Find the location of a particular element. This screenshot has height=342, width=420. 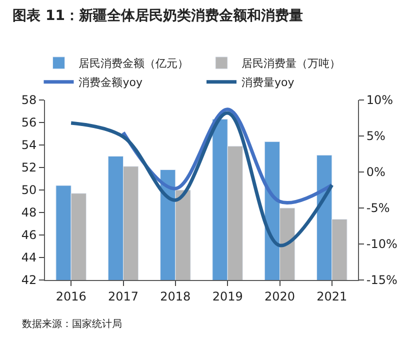

legend-label: 居民消费金额（亿元） is located at coordinates (133, 63).